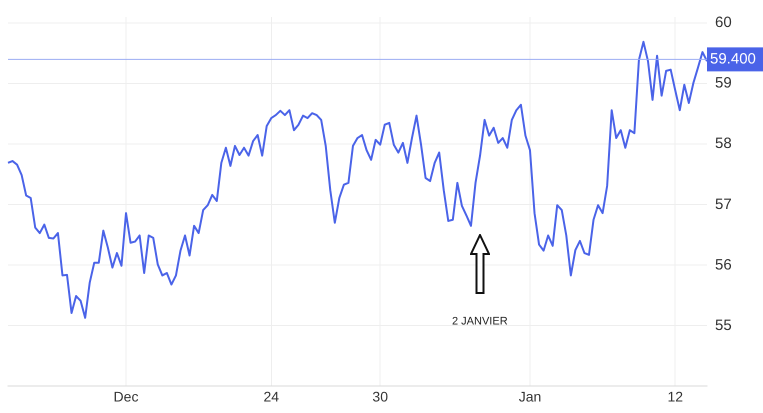 The image size is (763, 413). I want to click on y-tick-label: 60, so click(723, 23).